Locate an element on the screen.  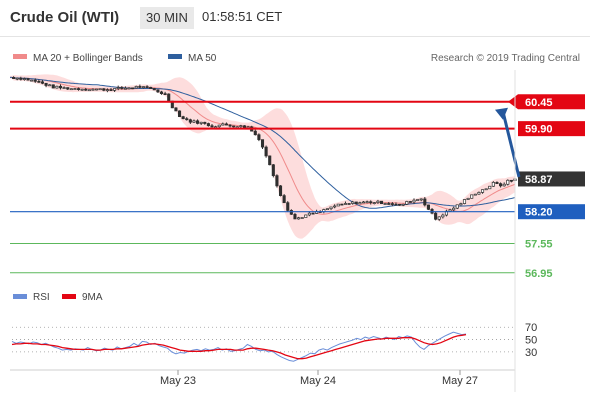
rsi-ma-legend-swatch is located at coordinates (69, 296).